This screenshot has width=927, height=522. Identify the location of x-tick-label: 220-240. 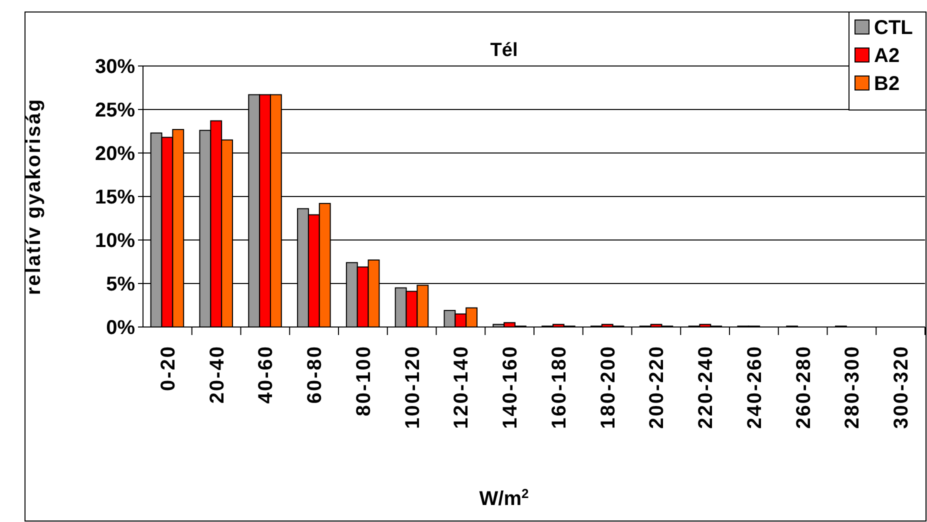
(706, 387).